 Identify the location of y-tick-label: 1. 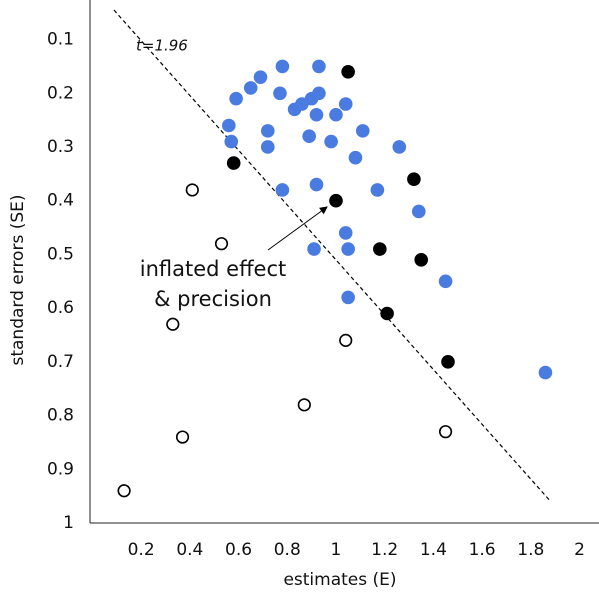
(68, 523).